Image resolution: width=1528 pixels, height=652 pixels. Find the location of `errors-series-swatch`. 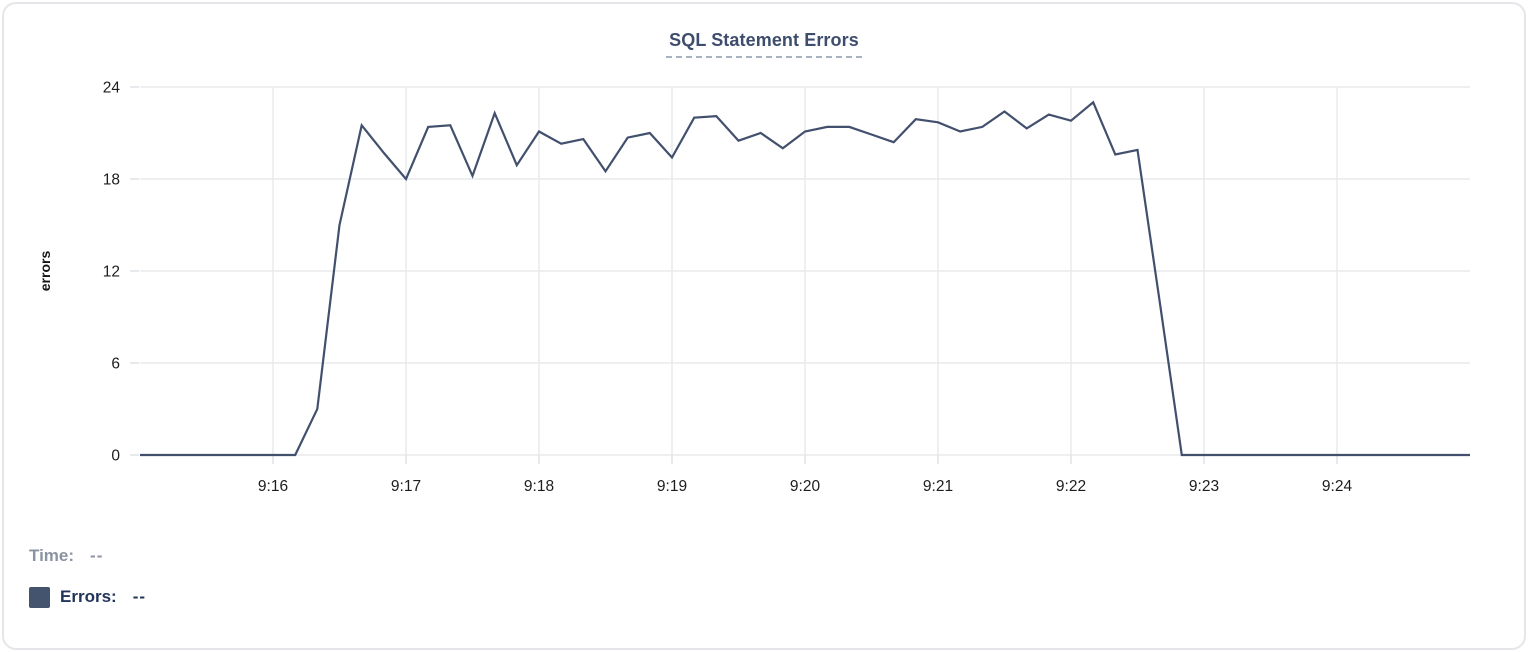

errors-series-swatch is located at coordinates (39, 597).